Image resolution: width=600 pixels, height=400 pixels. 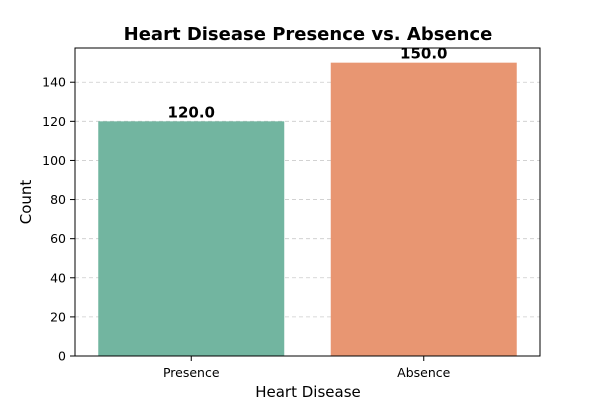 What do you see at coordinates (58, 316) in the screenshot?
I see `y-tick-label: 20` at bounding box center [58, 316].